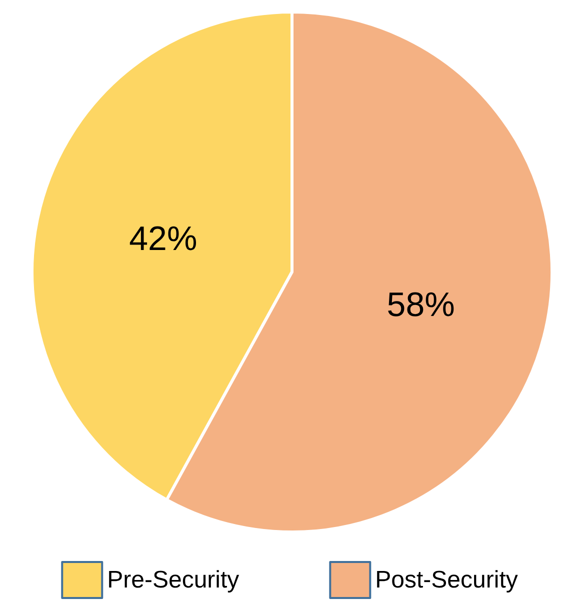 This screenshot has height=606, width=579. What do you see at coordinates (163, 239) in the screenshot?
I see `data-label: 42%` at bounding box center [163, 239].